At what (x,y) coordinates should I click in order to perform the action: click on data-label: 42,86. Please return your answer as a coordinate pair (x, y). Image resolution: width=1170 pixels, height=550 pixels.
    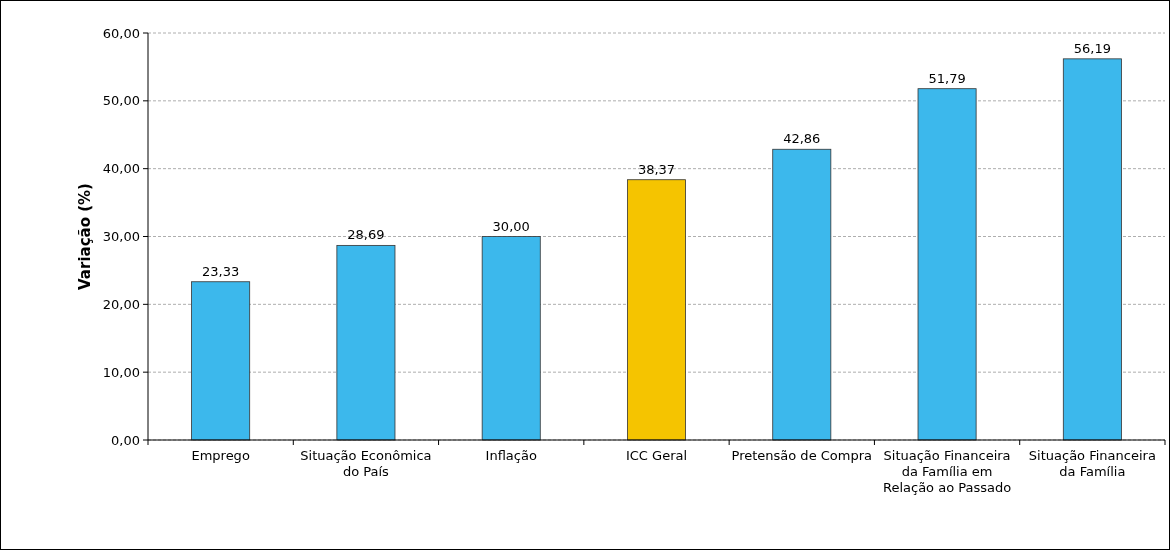
    Looking at the image, I should click on (802, 139).